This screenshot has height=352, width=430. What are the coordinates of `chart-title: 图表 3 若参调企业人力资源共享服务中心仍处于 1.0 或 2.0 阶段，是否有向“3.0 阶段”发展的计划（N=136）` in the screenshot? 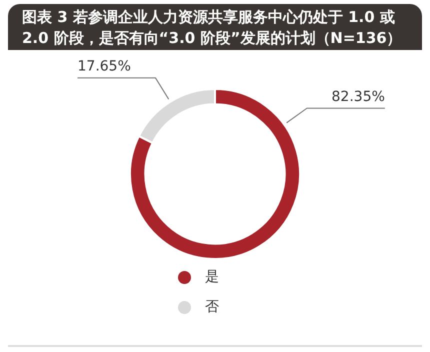 It's located at (215, 27).